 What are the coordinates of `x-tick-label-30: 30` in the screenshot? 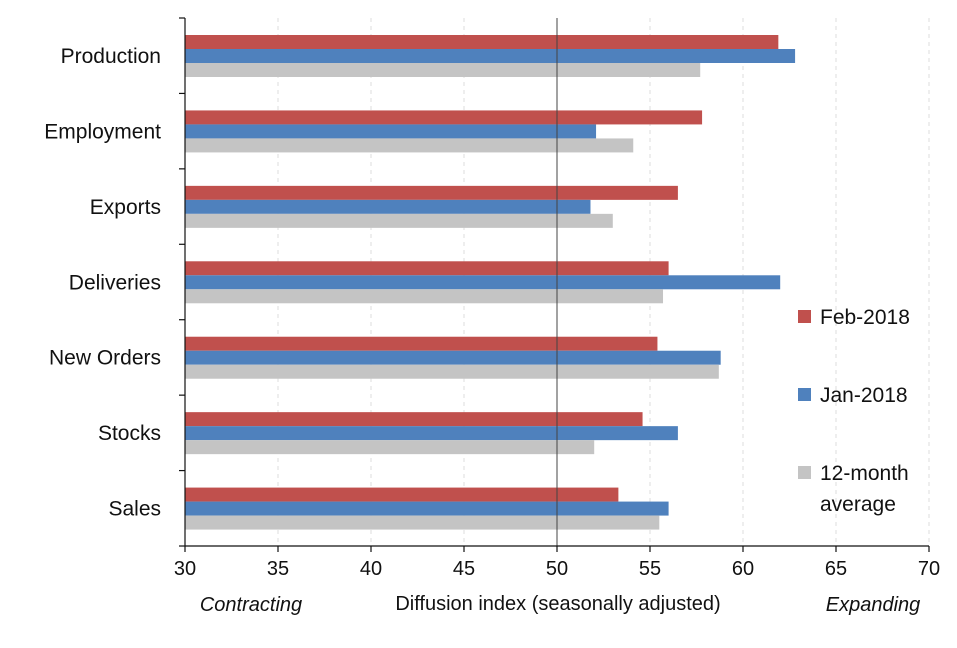 It's located at (185, 569).